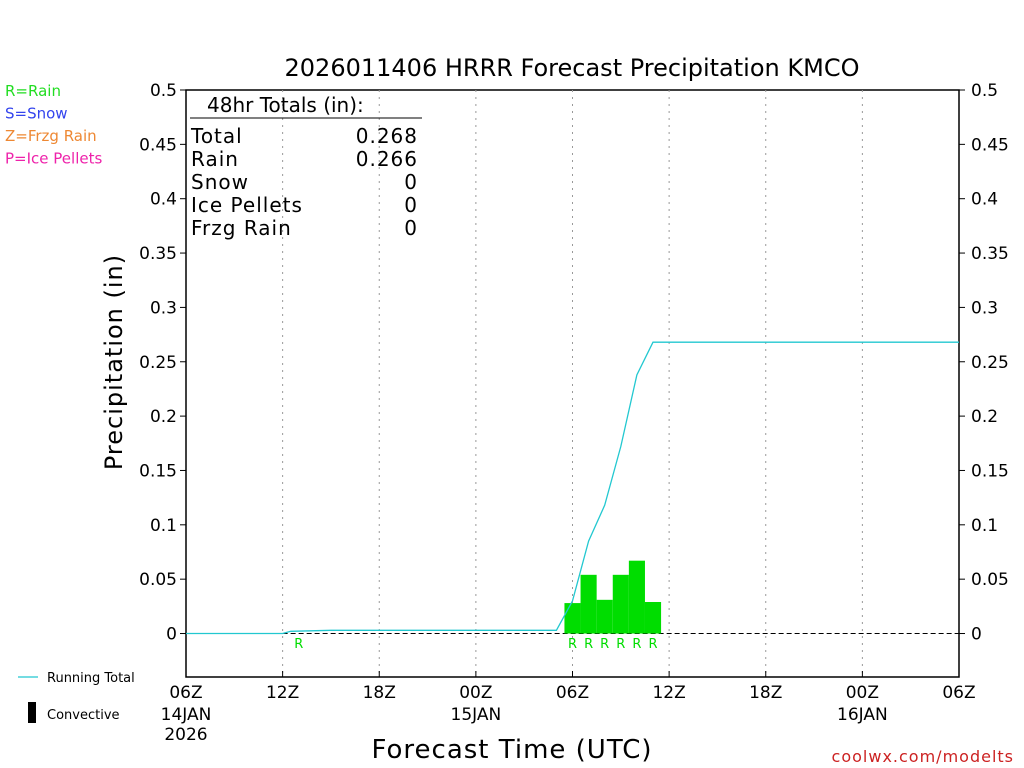 This screenshot has width=1024, height=768. Describe the element at coordinates (387, 159) in the screenshot. I see `totals-row-value: 0.266` at that location.